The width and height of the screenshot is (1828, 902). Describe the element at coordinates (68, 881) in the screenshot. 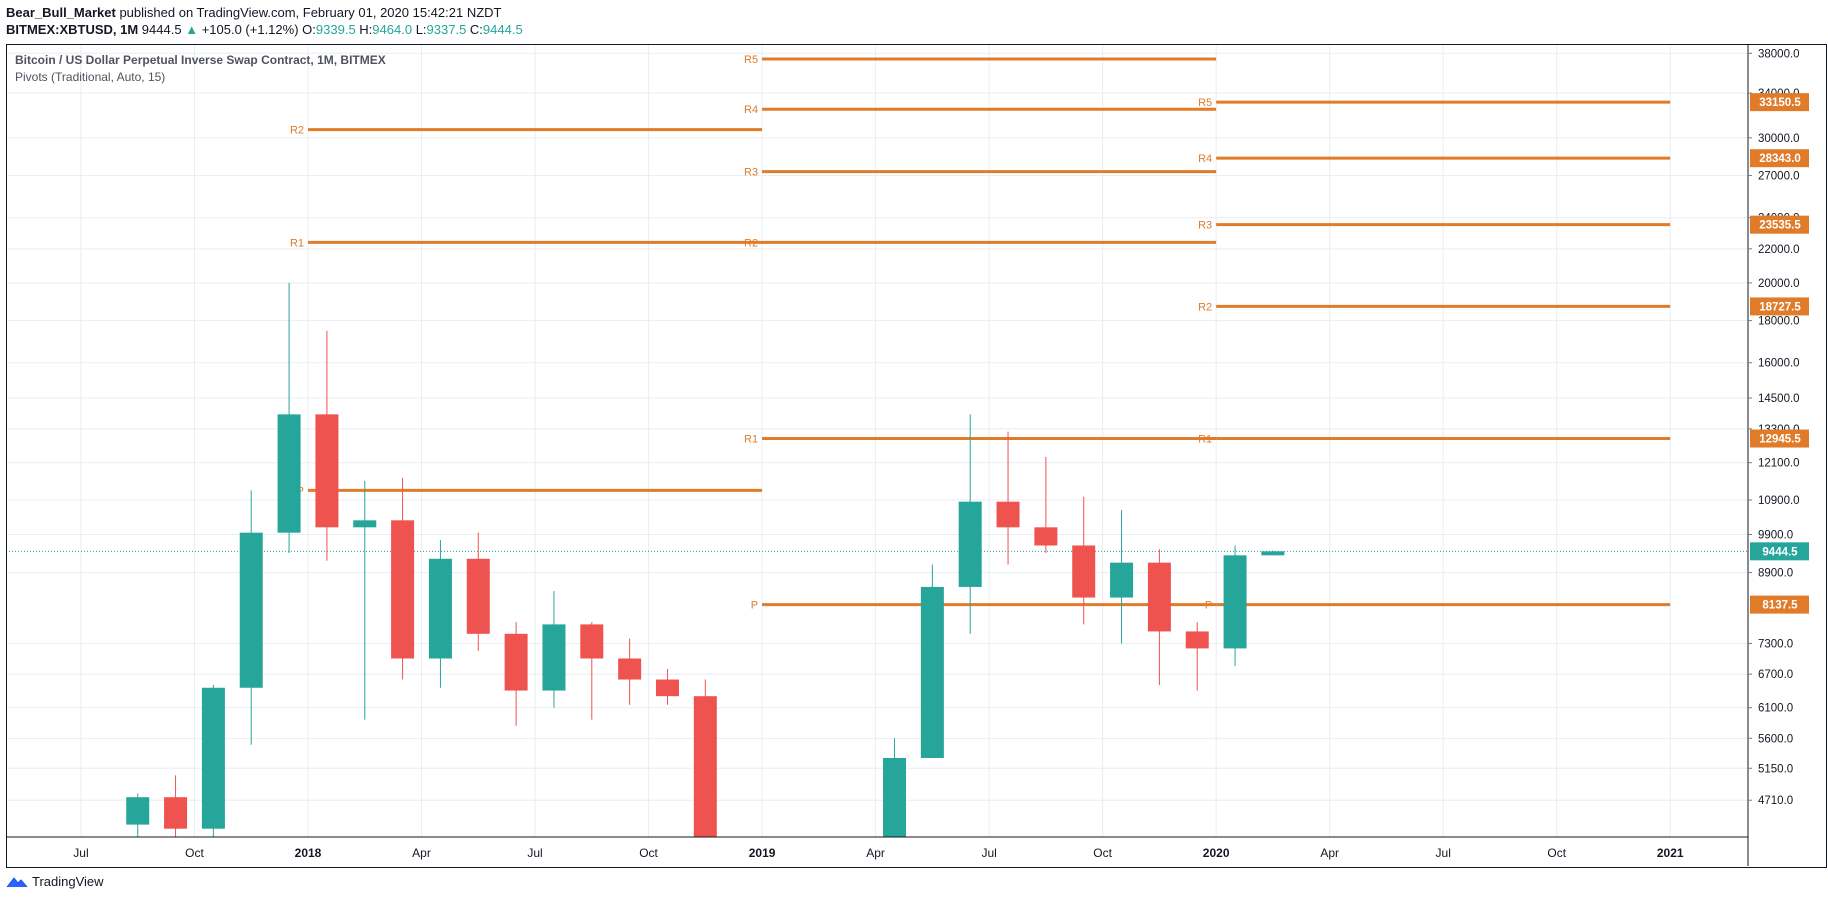

I see `footer-brand-label: TradingView` at that location.